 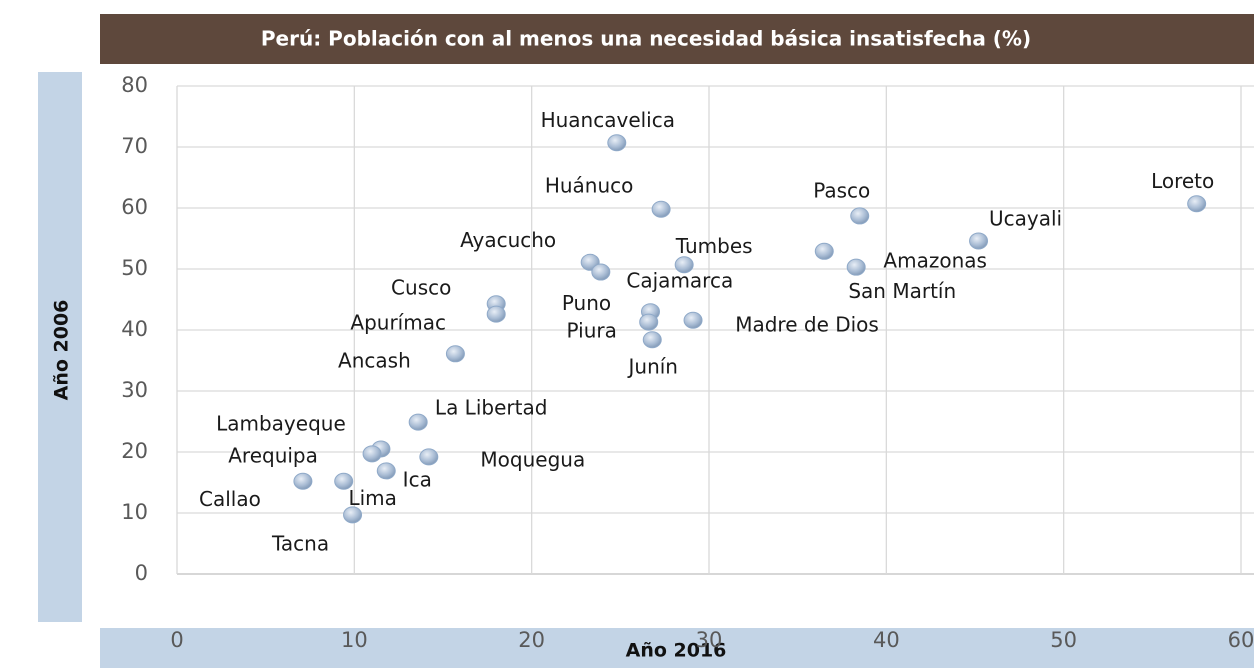 What do you see at coordinates (1025, 218) in the screenshot?
I see `point-label: Ucayali` at bounding box center [1025, 218].